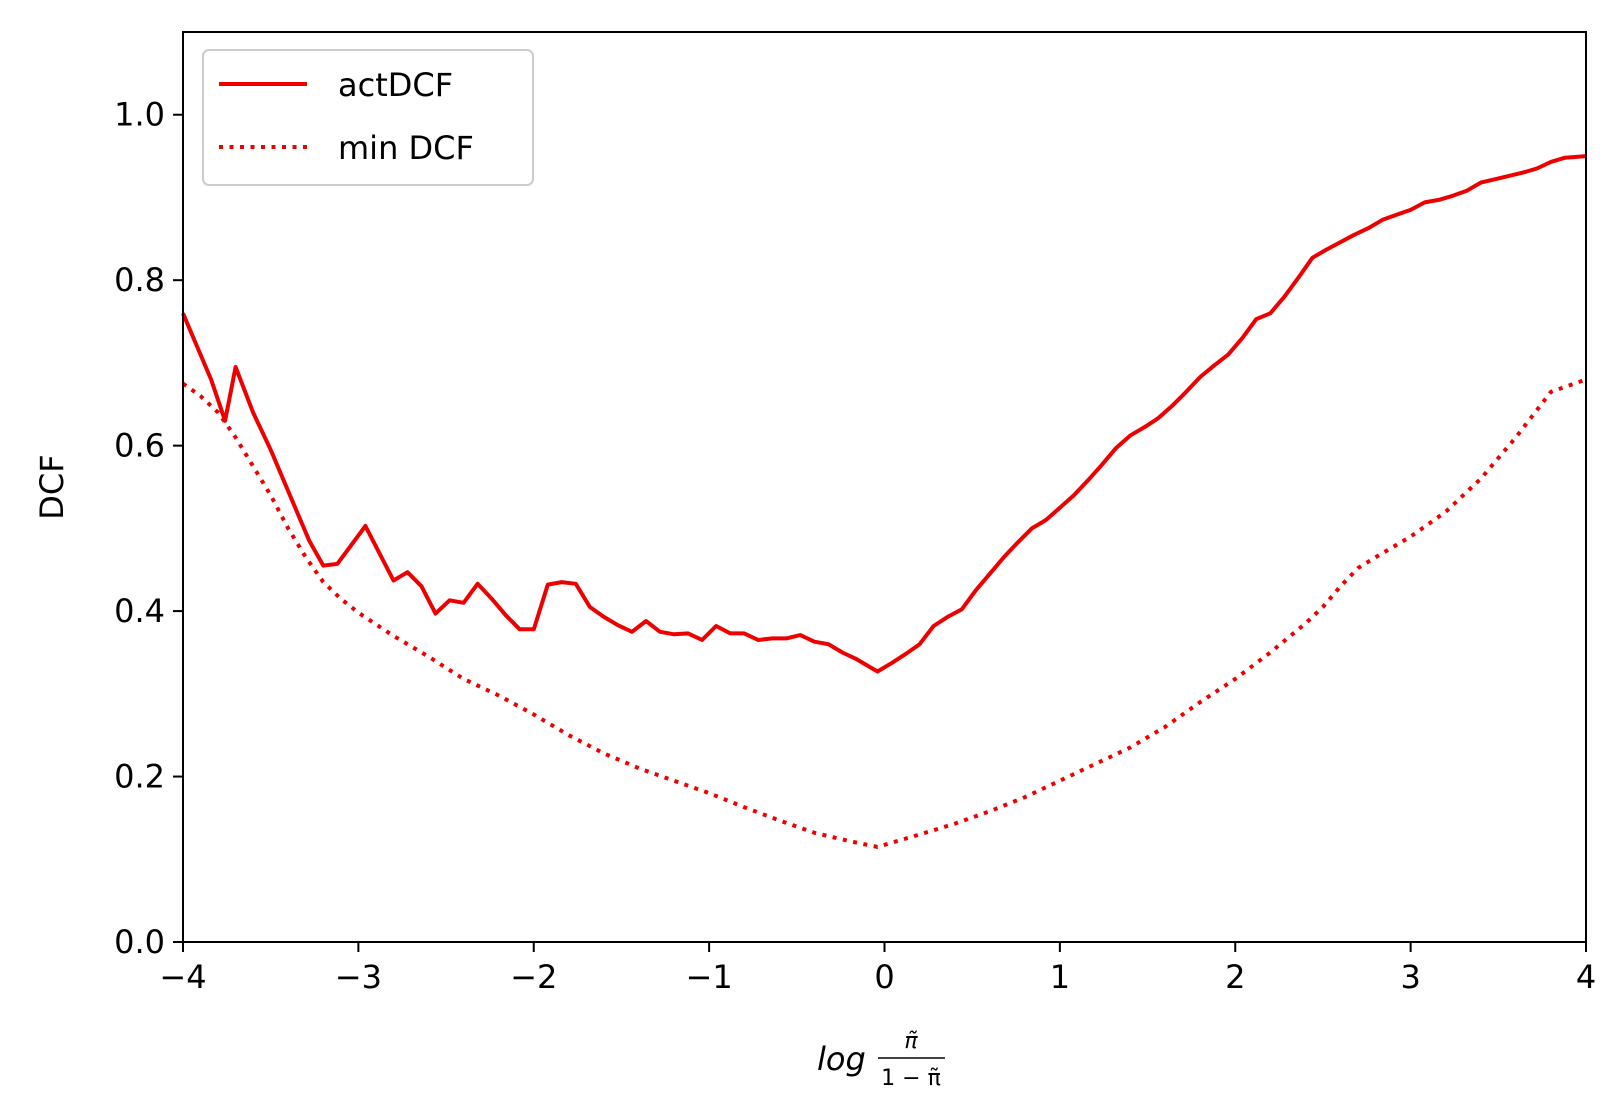  What do you see at coordinates (148, 528) in the screenshot?
I see `y-axis-ticks: 0.0 0.2 0.4 0.6 0.8 1.0` at bounding box center [148, 528].